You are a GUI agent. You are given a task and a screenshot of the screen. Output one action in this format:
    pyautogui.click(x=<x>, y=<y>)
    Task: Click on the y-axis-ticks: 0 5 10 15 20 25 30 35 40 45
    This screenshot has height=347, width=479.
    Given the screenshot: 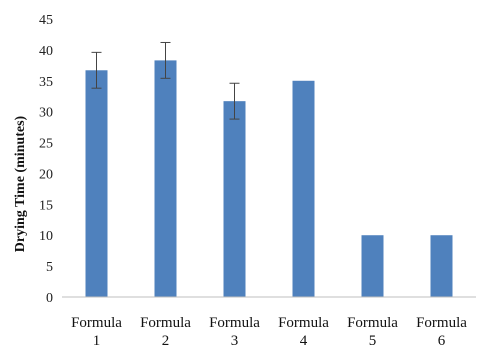 What is the action you would take?
    pyautogui.click(x=46, y=159)
    